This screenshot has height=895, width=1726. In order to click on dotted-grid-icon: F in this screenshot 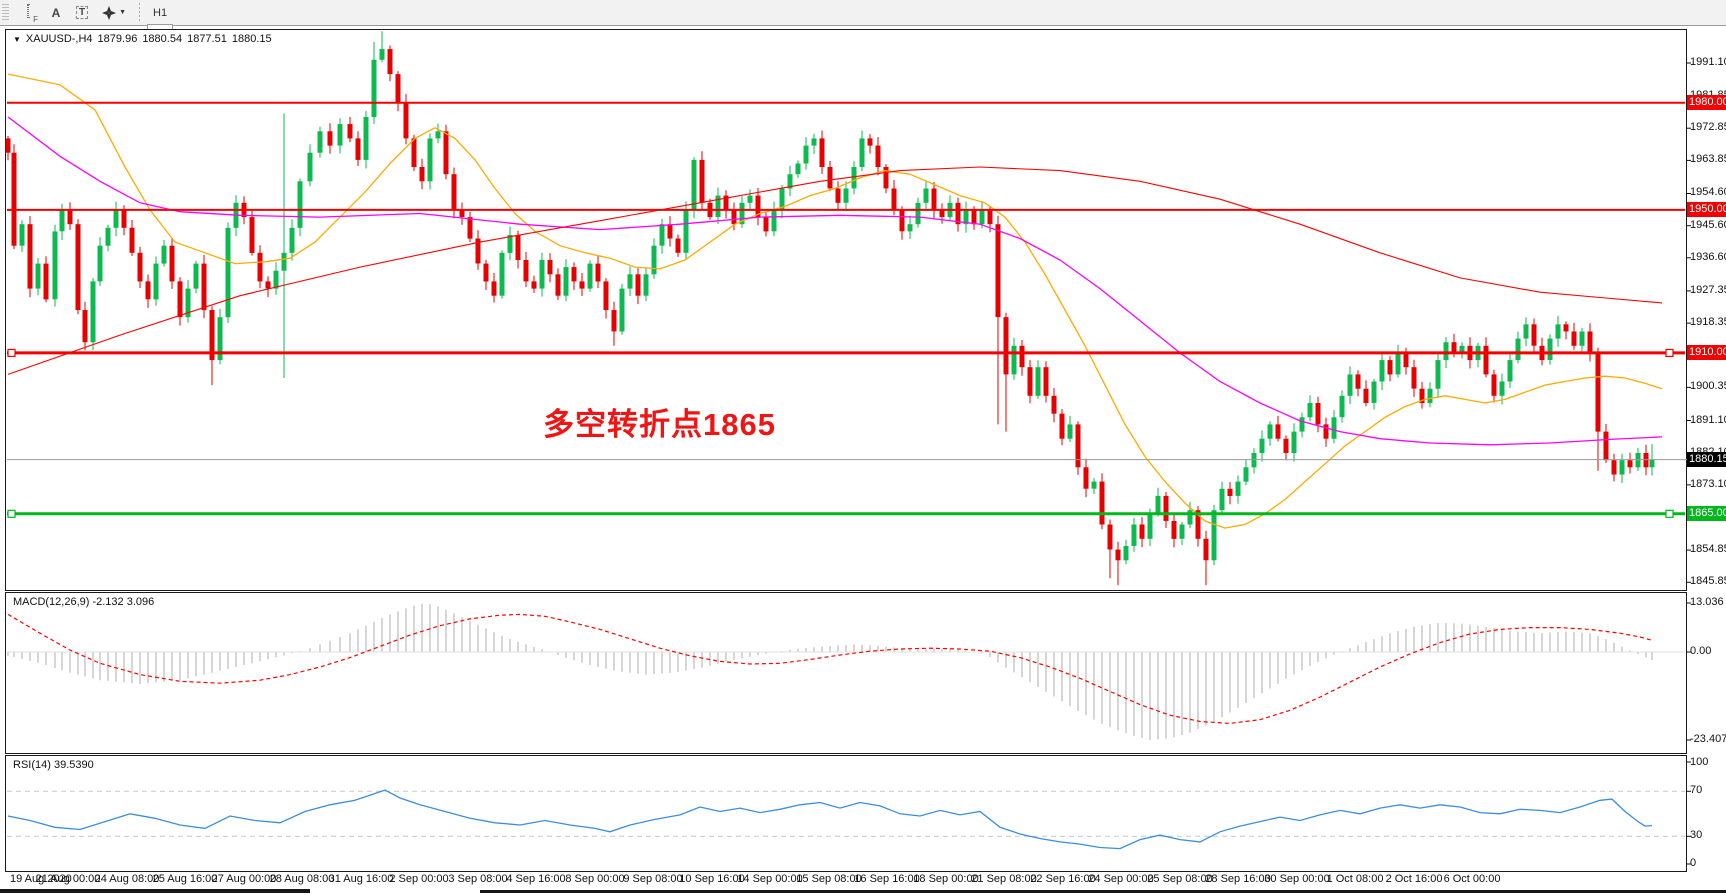, I will do `click(29, 13)`.